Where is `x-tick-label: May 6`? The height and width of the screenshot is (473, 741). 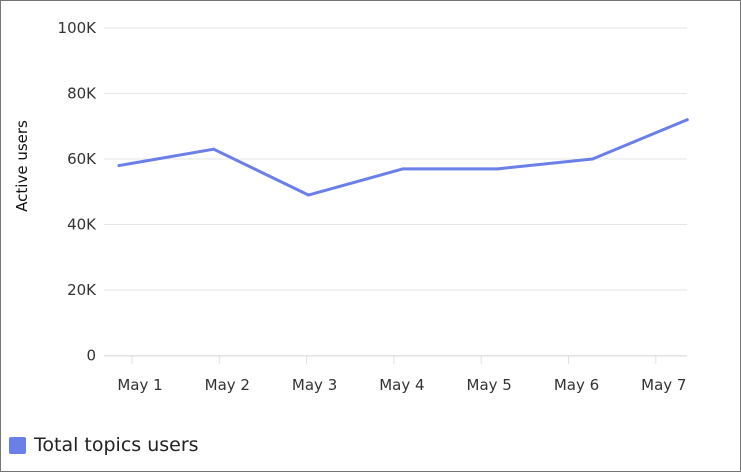
x-tick-label: May 6 is located at coordinates (576, 385).